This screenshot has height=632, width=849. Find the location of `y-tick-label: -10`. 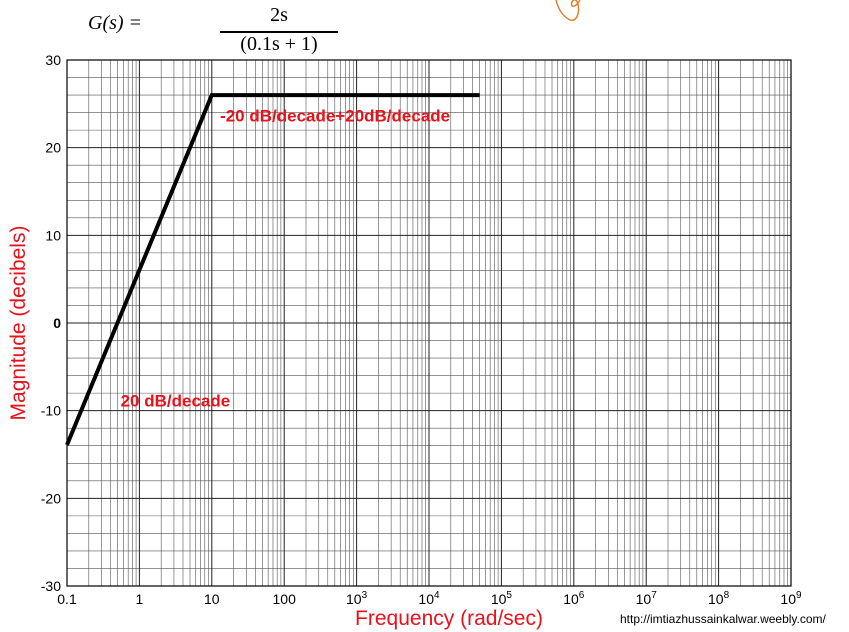

y-tick-label: -10 is located at coordinates (51, 411).